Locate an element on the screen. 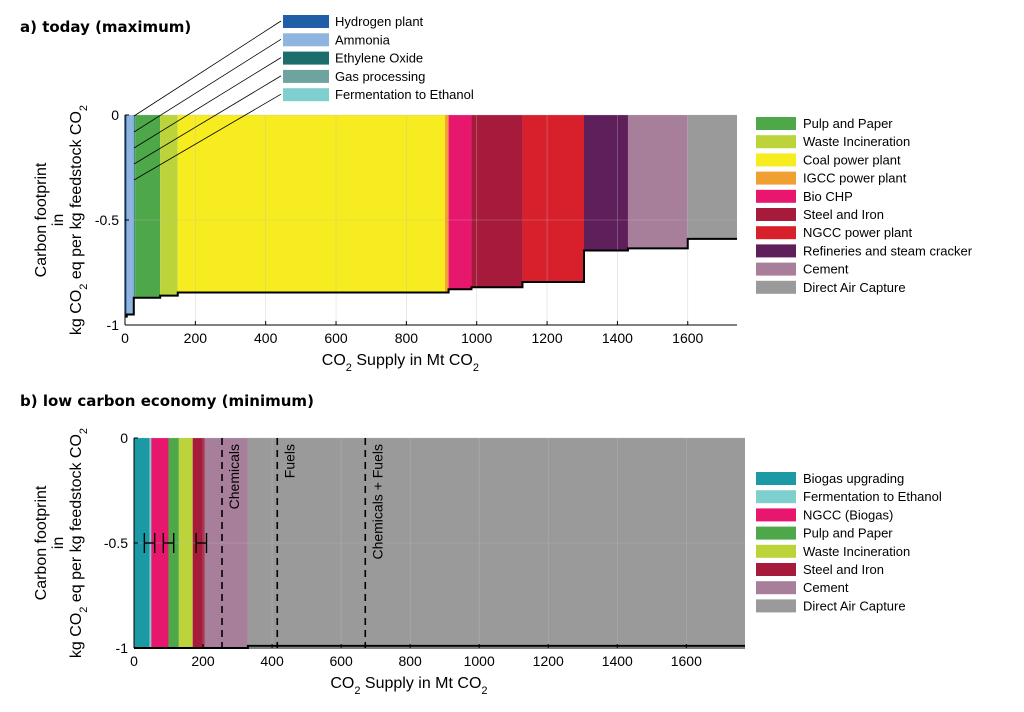 The width and height of the screenshot is (1024, 712). legend-label-cement: Cement is located at coordinates (826, 269).